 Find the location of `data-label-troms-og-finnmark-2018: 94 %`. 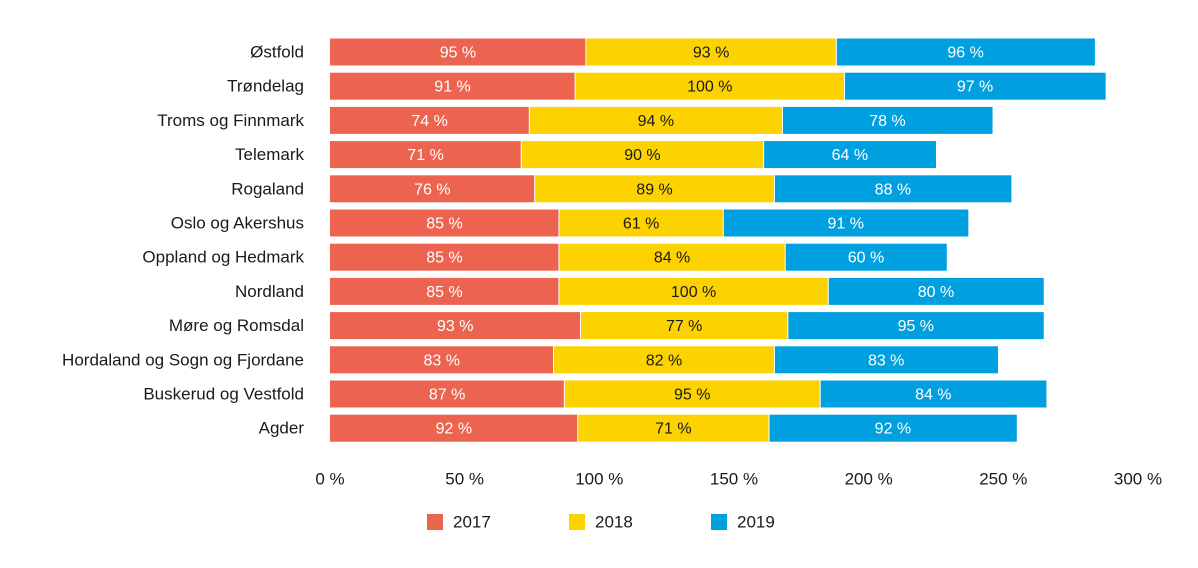

data-label-troms-og-finnmark-2018: 94 % is located at coordinates (656, 121).